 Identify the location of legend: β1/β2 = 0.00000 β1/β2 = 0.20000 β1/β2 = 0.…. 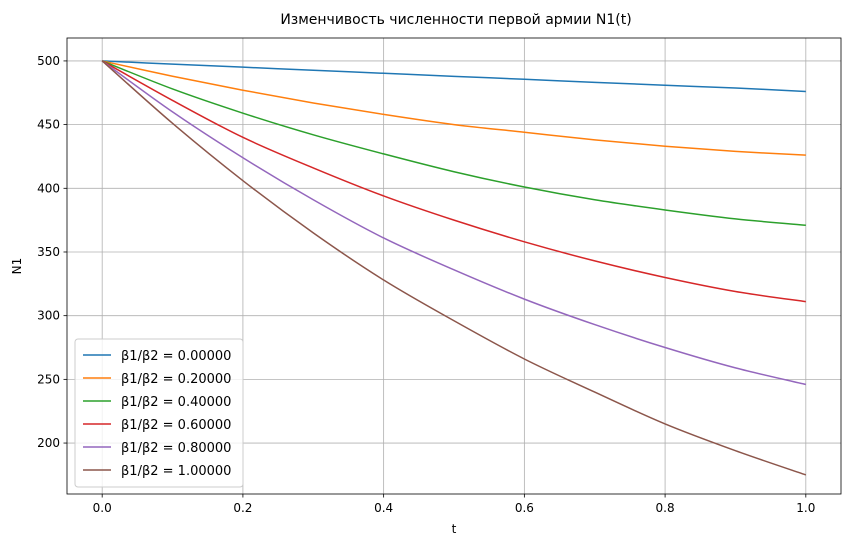
(159, 413).